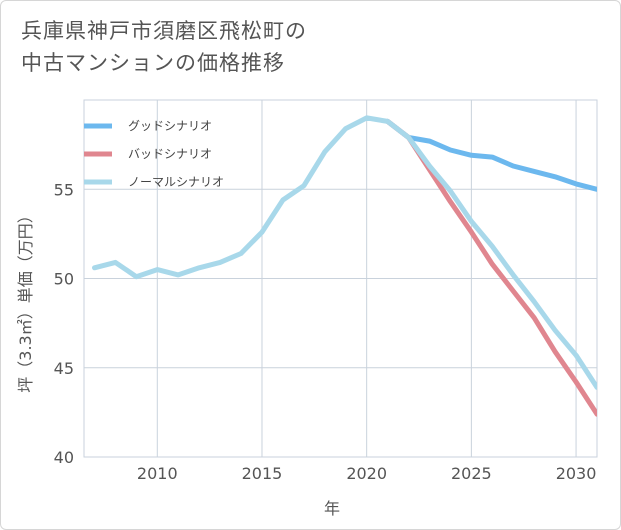  I want to click on y-tick-label: 50, so click(64, 279).